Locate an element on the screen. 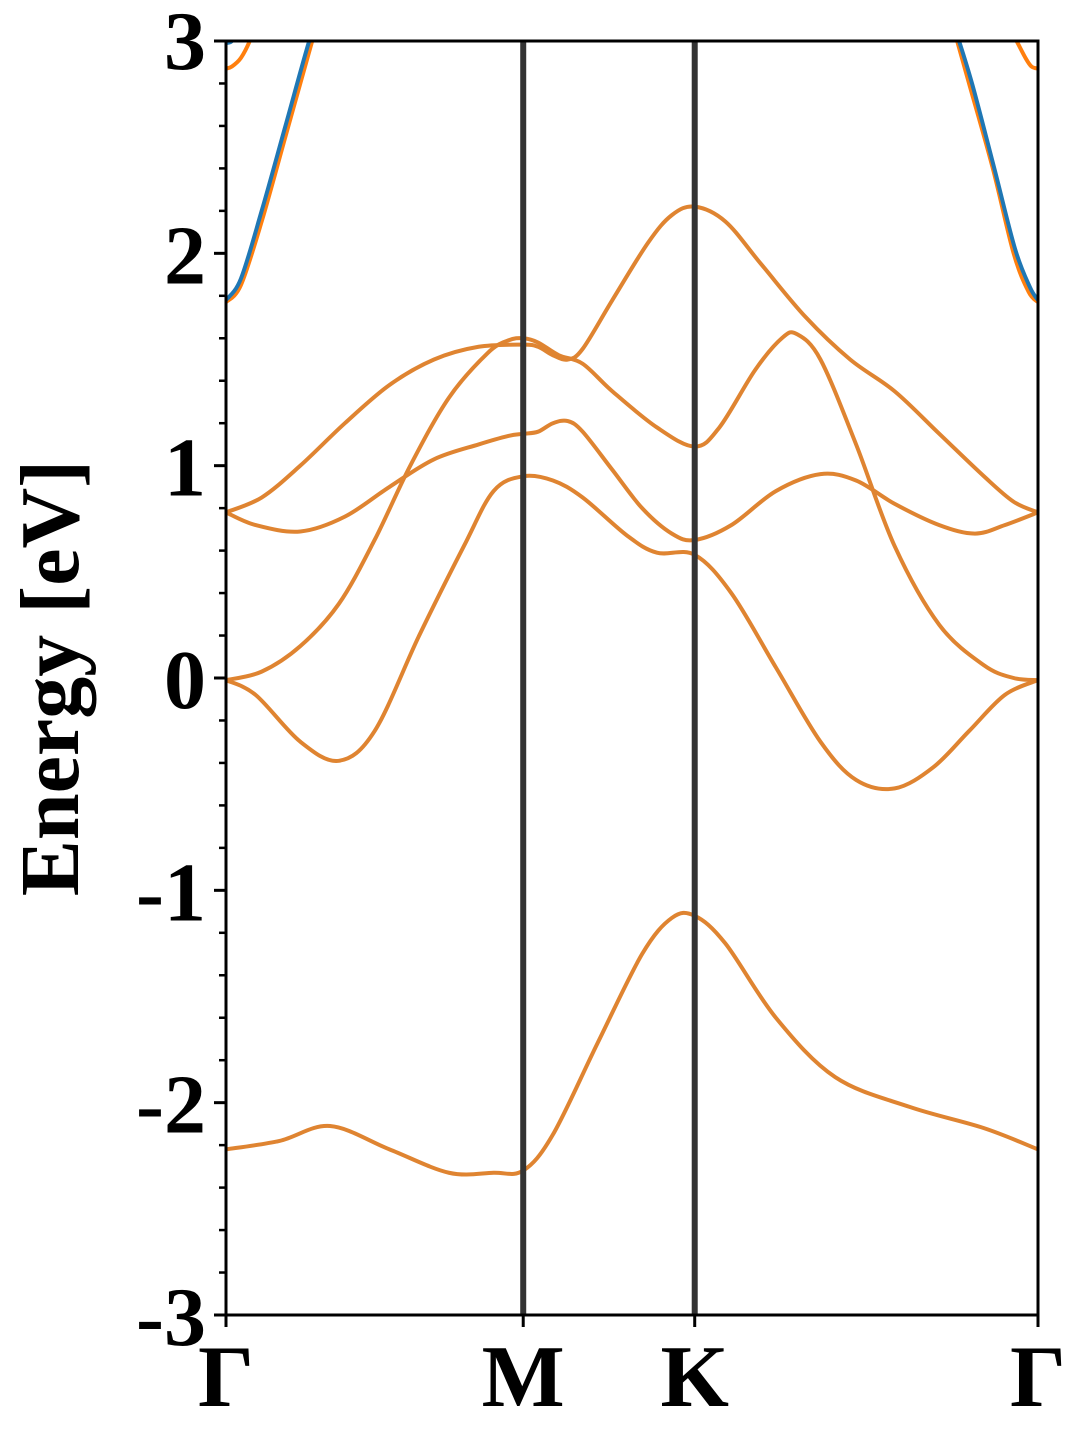 This screenshot has height=1440, width=1080. y-tick-label: 3 is located at coordinates (185, 44).